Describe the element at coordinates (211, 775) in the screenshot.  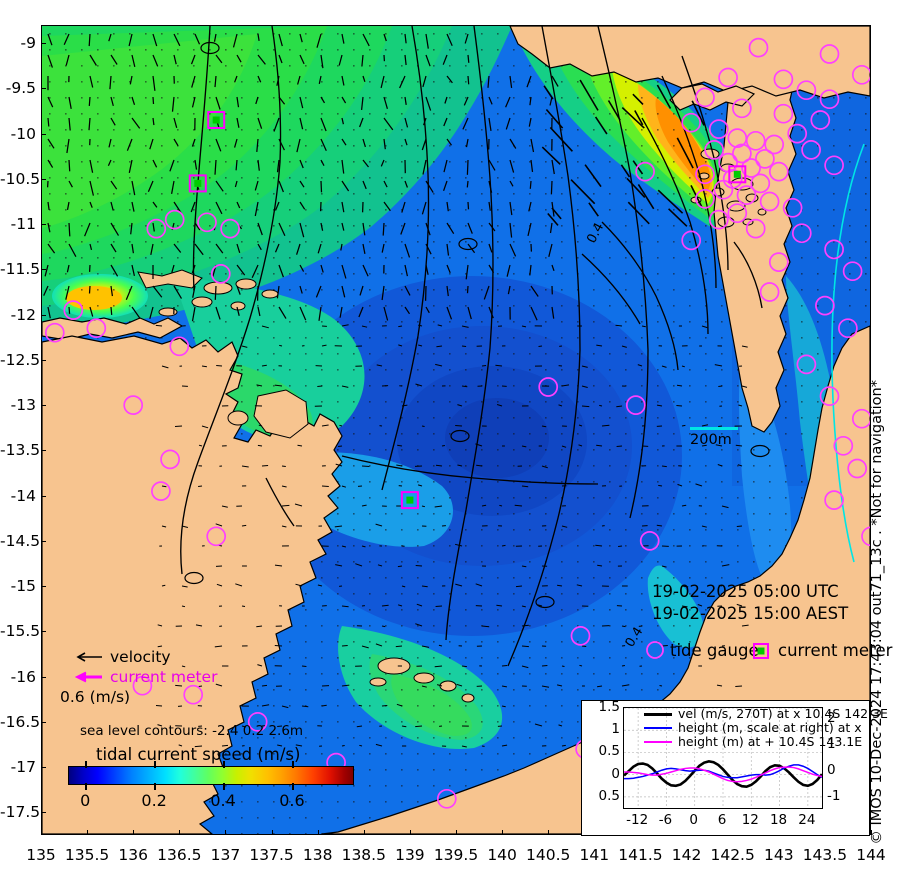
I see `colorbar` at that location.